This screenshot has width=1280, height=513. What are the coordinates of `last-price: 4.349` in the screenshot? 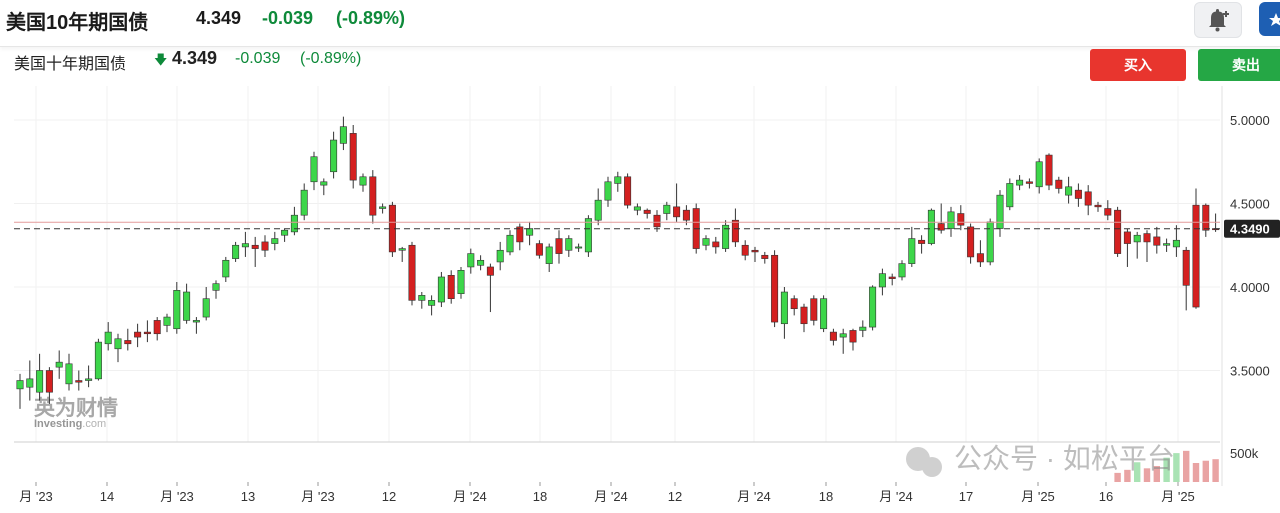 It's located at (219, 18).